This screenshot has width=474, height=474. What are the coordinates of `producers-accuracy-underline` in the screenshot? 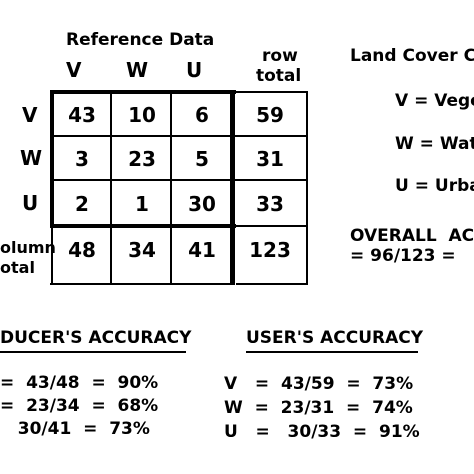 It's located at (93, 352).